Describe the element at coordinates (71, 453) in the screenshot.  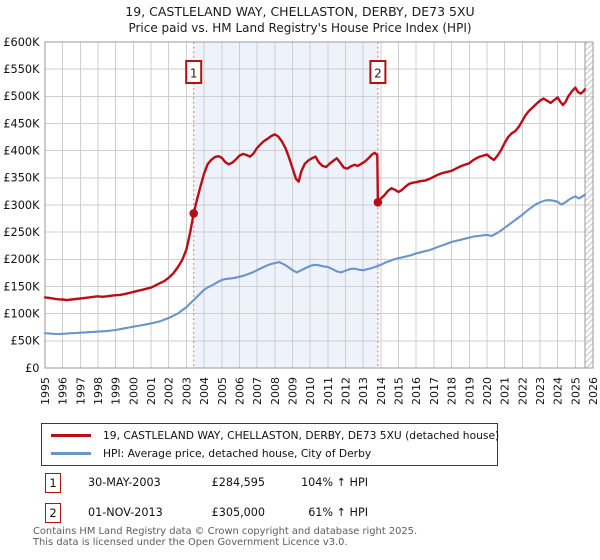
I see `hpi-line-swatch` at that location.